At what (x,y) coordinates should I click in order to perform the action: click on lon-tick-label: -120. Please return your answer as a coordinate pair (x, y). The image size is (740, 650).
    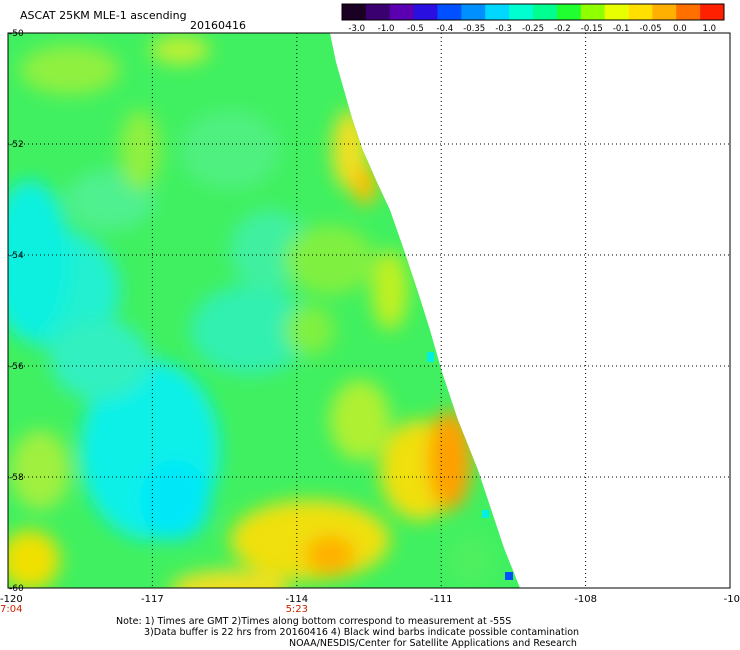
    Looking at the image, I should click on (11, 599).